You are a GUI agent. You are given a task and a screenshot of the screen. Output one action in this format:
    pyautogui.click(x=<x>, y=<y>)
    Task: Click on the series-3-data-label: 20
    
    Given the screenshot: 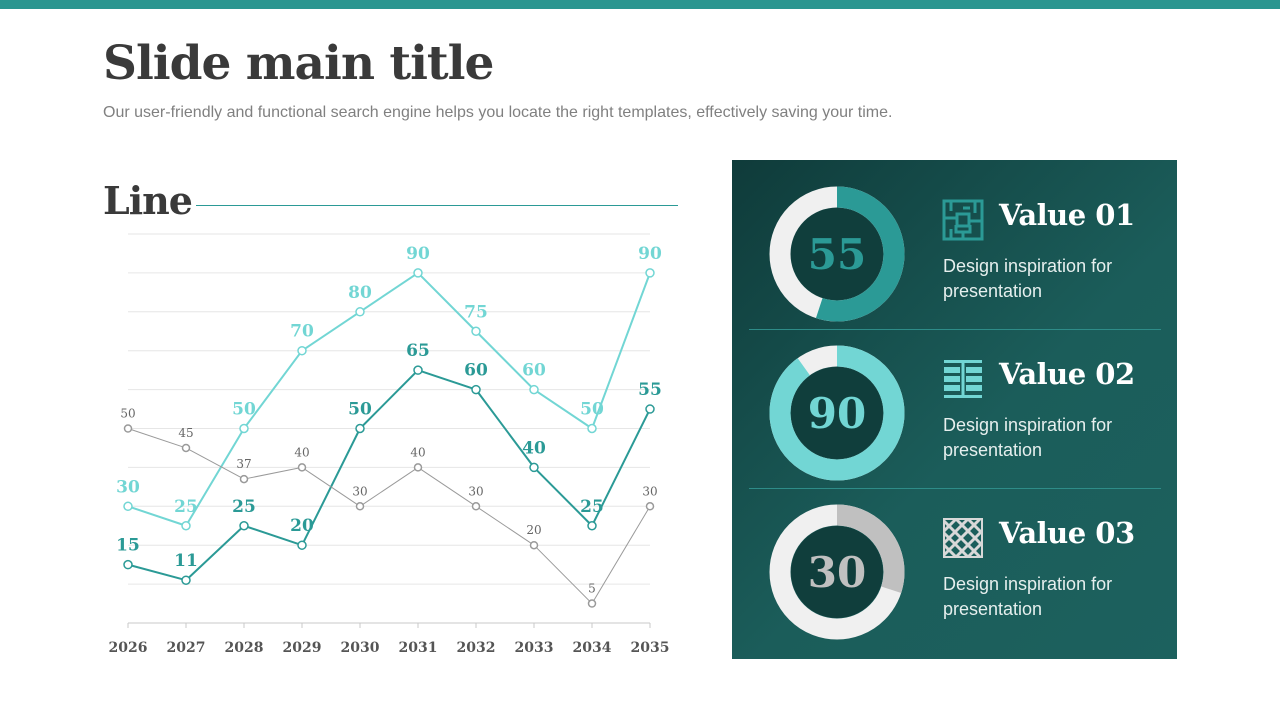 What is the action you would take?
    pyautogui.click(x=533, y=530)
    